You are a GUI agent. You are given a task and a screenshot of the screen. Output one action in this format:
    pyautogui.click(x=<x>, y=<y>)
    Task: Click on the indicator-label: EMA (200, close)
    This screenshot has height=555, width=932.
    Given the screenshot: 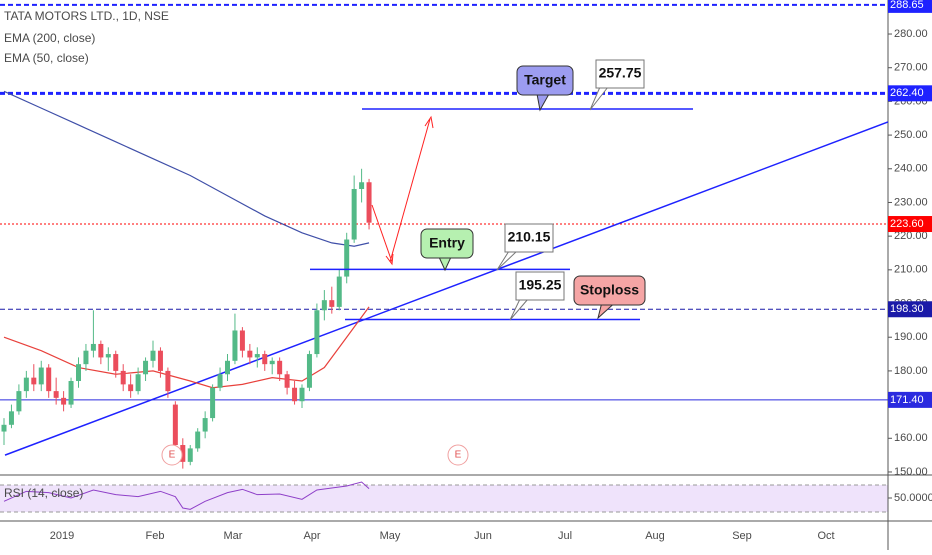 What is the action you would take?
    pyautogui.click(x=49, y=38)
    